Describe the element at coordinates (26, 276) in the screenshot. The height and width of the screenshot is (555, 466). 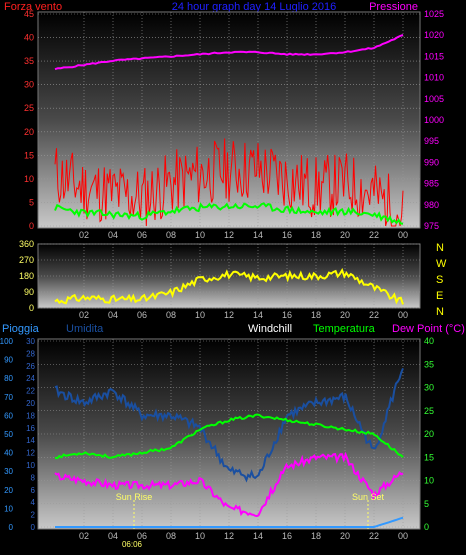
I see `direction-axis-label: 180` at that location.